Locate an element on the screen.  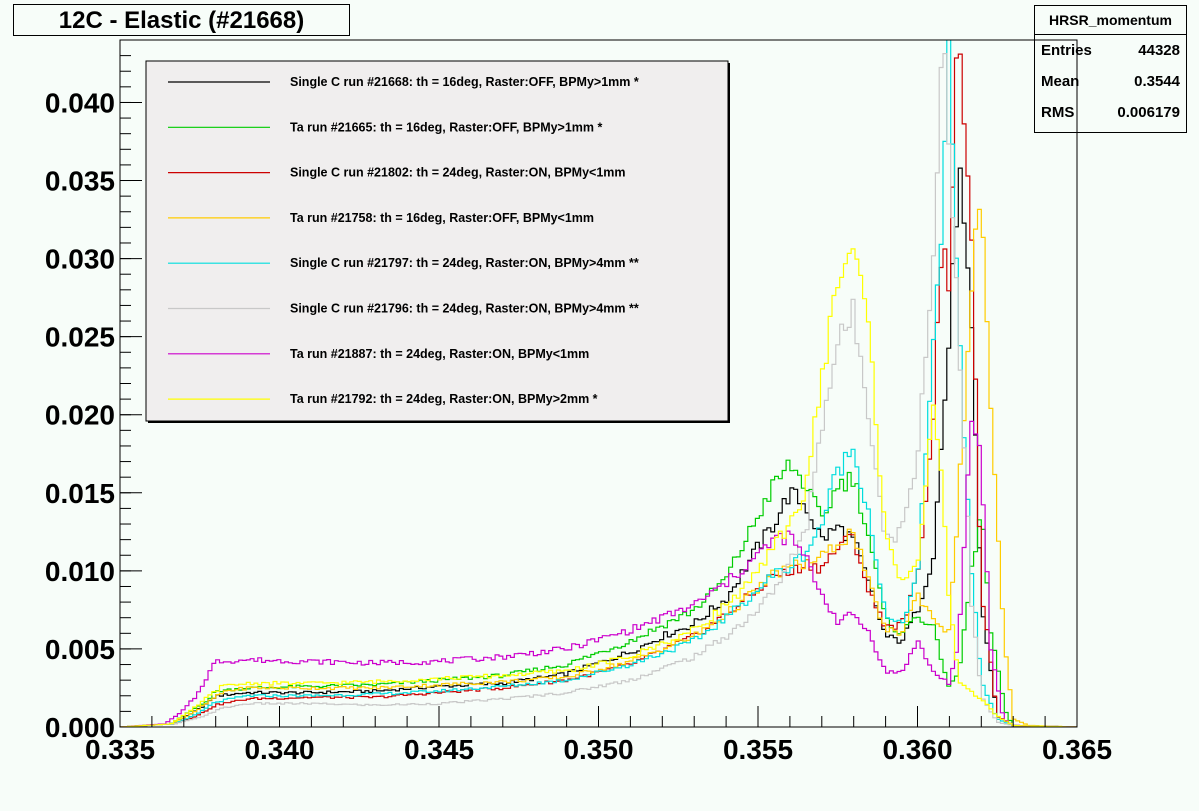
x-tick-label: 0.365 is located at coordinates (1077, 749).